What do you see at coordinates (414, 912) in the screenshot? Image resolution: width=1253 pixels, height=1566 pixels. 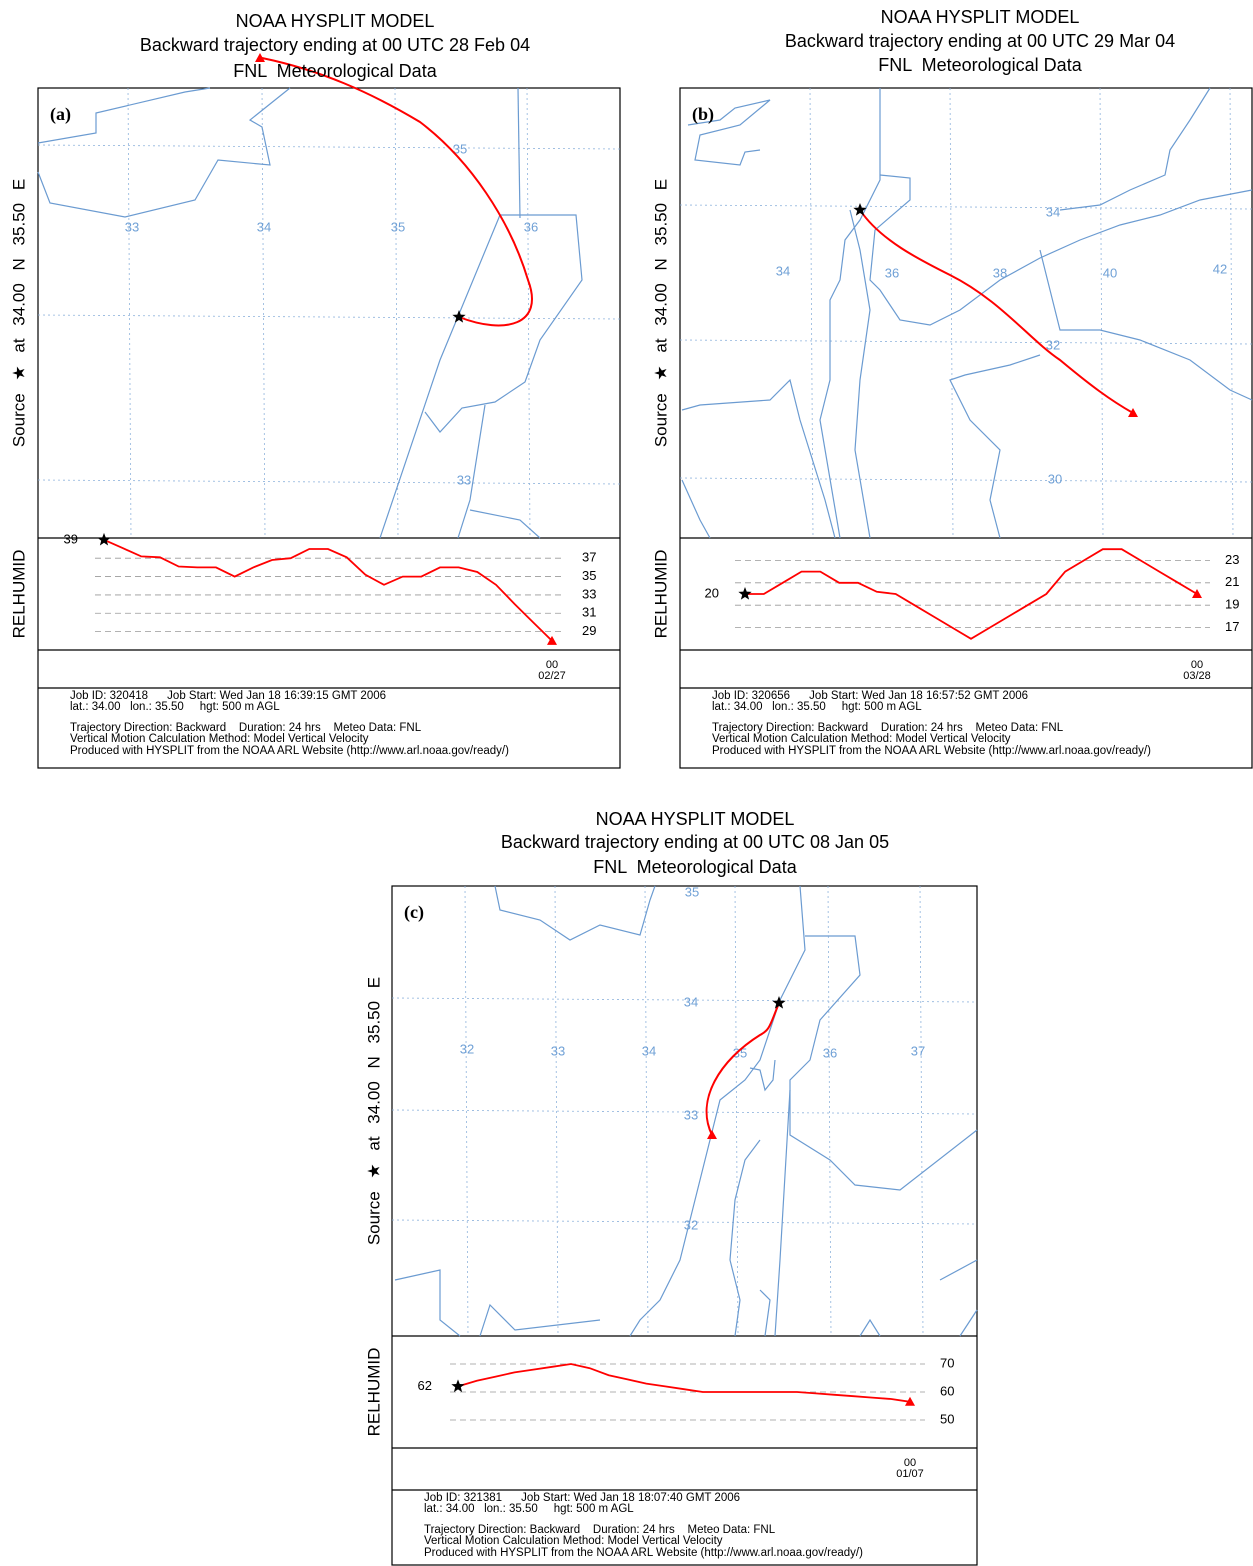 I see `panel-label: (c)` at bounding box center [414, 912].